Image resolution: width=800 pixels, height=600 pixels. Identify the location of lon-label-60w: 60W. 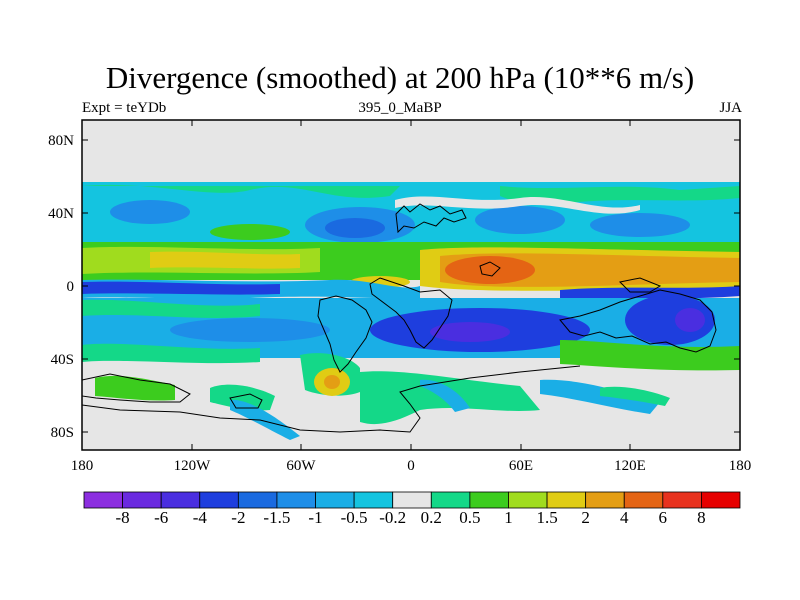
(301, 466).